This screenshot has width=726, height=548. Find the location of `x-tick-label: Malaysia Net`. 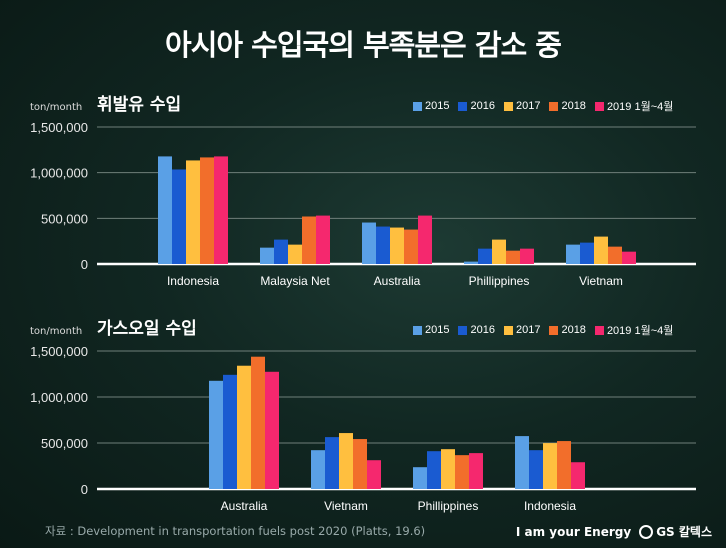

x-tick-label: Malaysia Net is located at coordinates (295, 281).